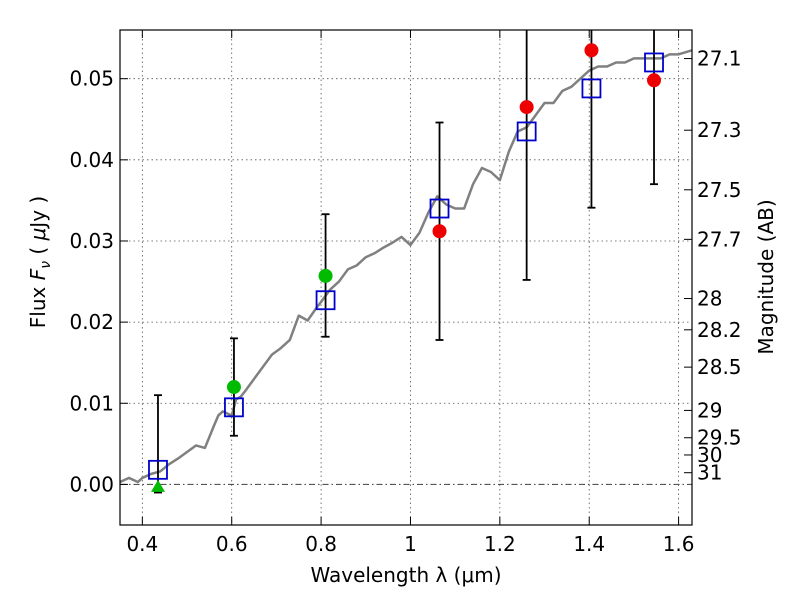 Image resolution: width=800 pixels, height=600 pixels. Describe the element at coordinates (91, 241) in the screenshot. I see `y-tick-label: 0.03` at that location.